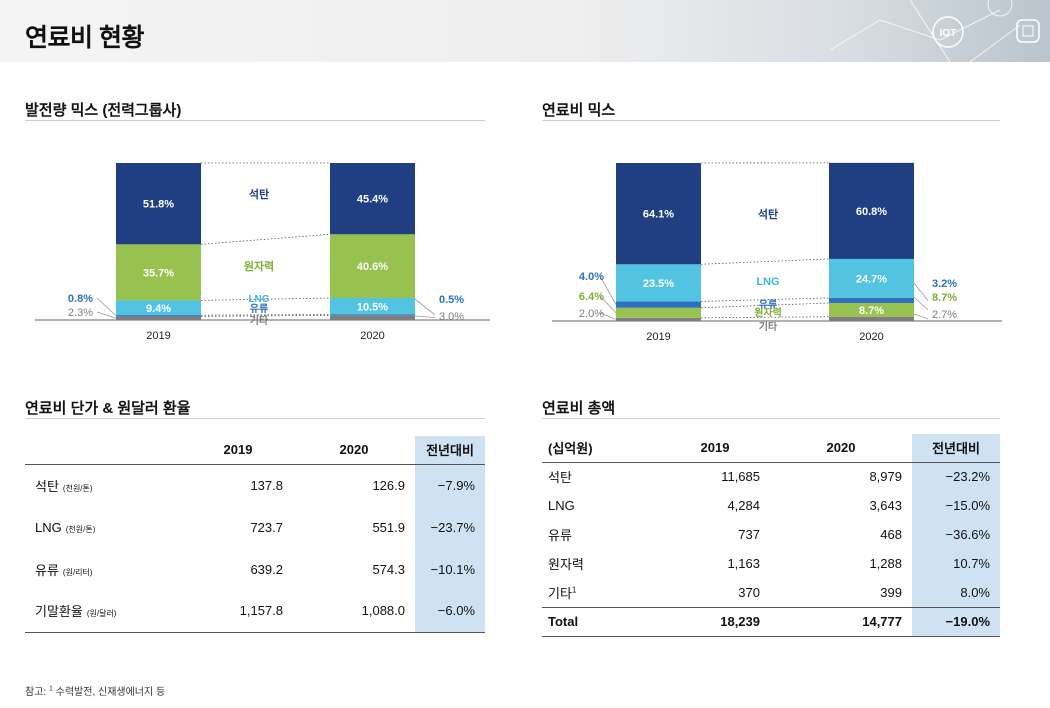  Describe the element at coordinates (354, 450) in the screenshot. I see `table-header-2020: 2020` at that location.